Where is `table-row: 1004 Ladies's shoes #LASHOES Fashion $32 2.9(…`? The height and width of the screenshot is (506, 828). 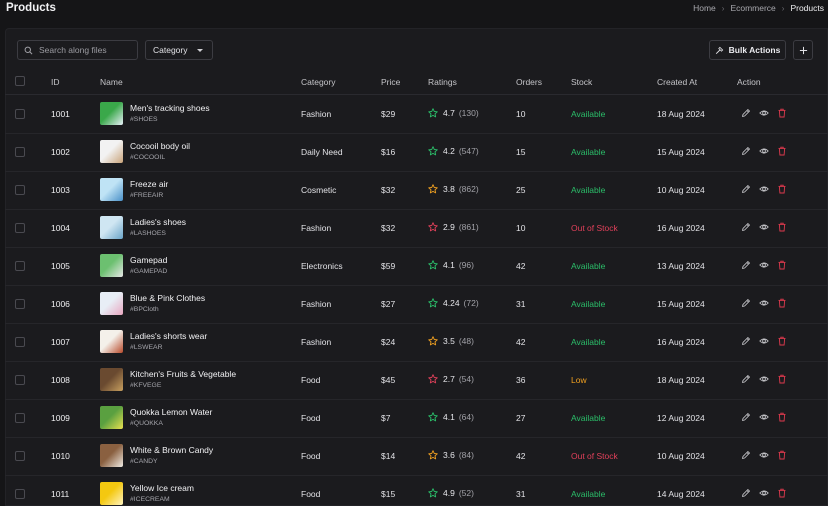 table-row: 1004 Ladies's shoes #LASHOES Fashion $32 2.9(… is located at coordinates (416, 229).